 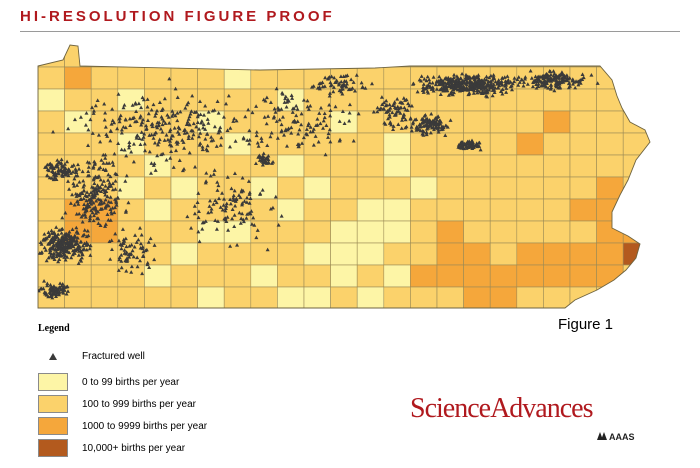 I want to click on legend-title: Legend, so click(x=54, y=328).